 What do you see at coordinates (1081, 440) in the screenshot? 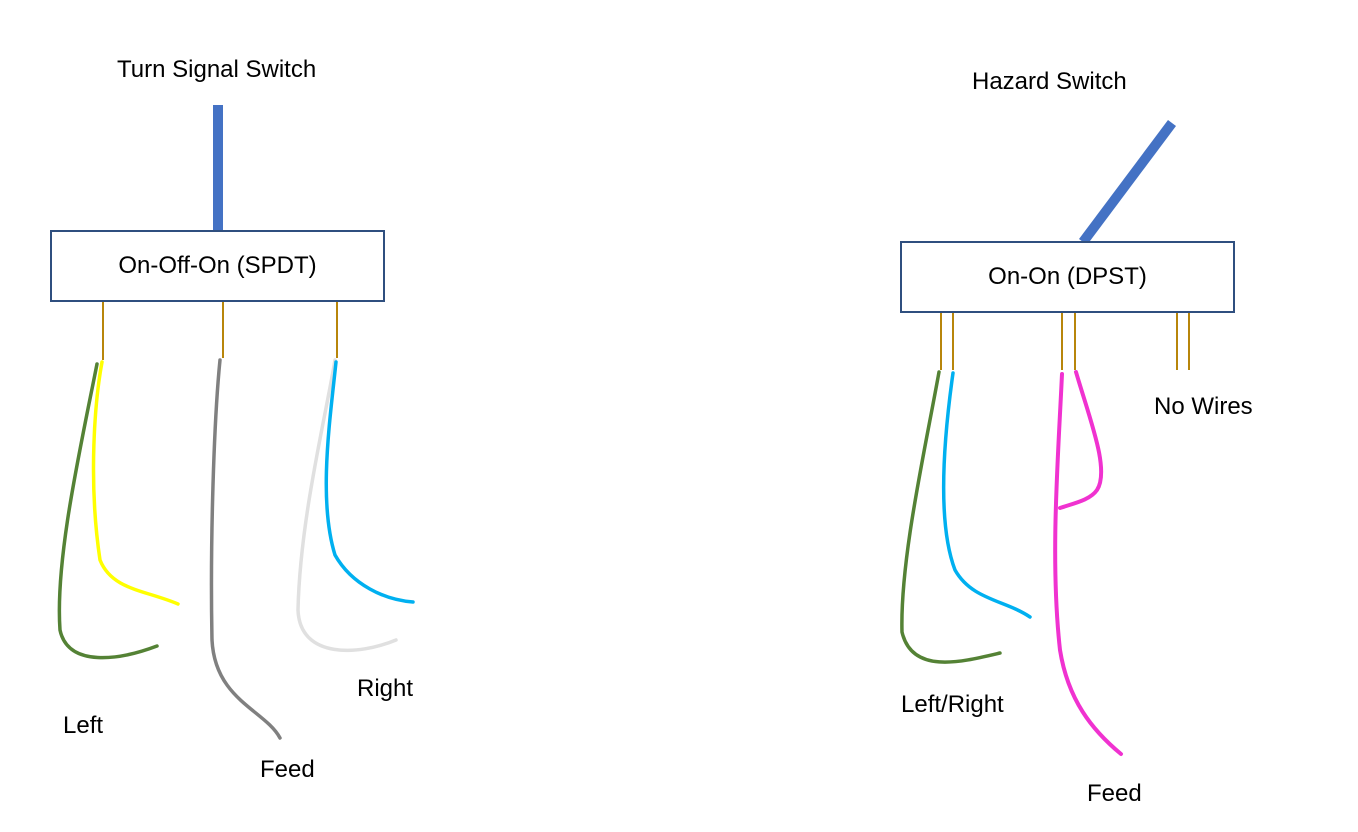
I see `wire-magenta-jumper` at bounding box center [1081, 440].